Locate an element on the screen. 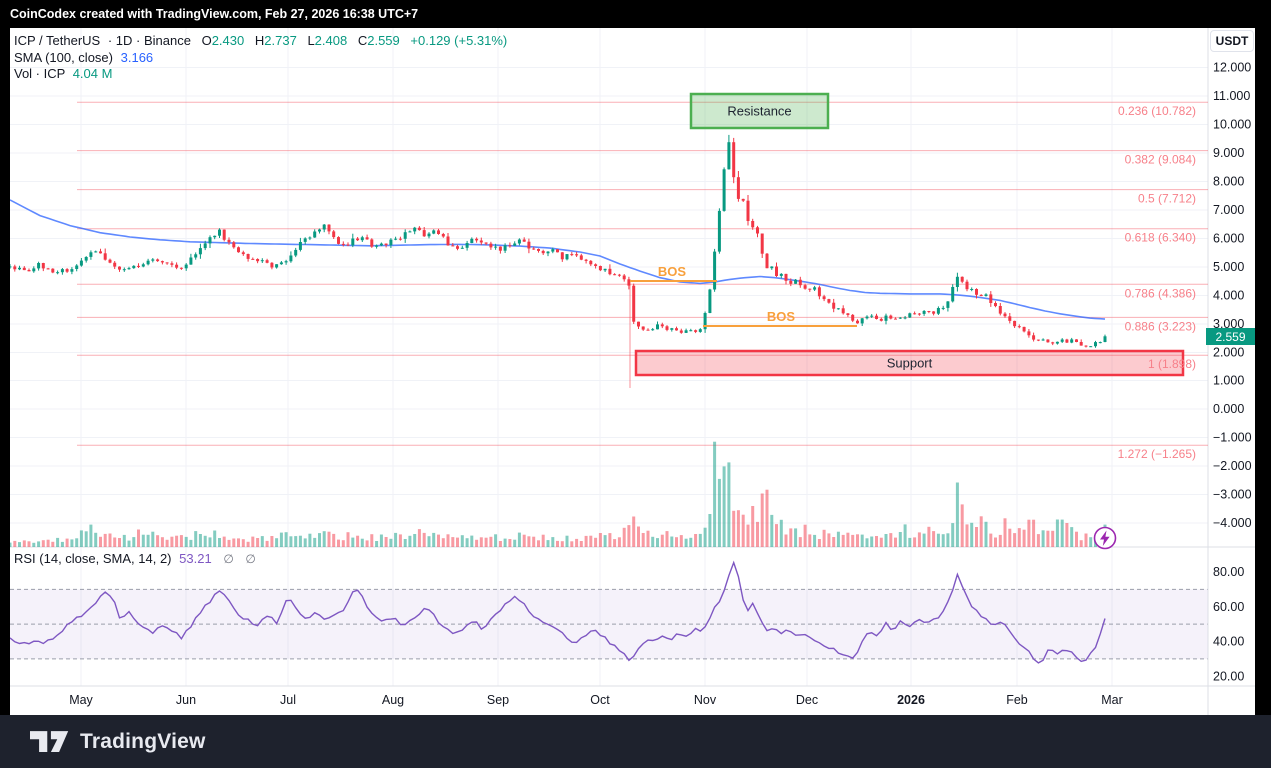 The image size is (1271, 768). open-label: O is located at coordinates (206, 40).